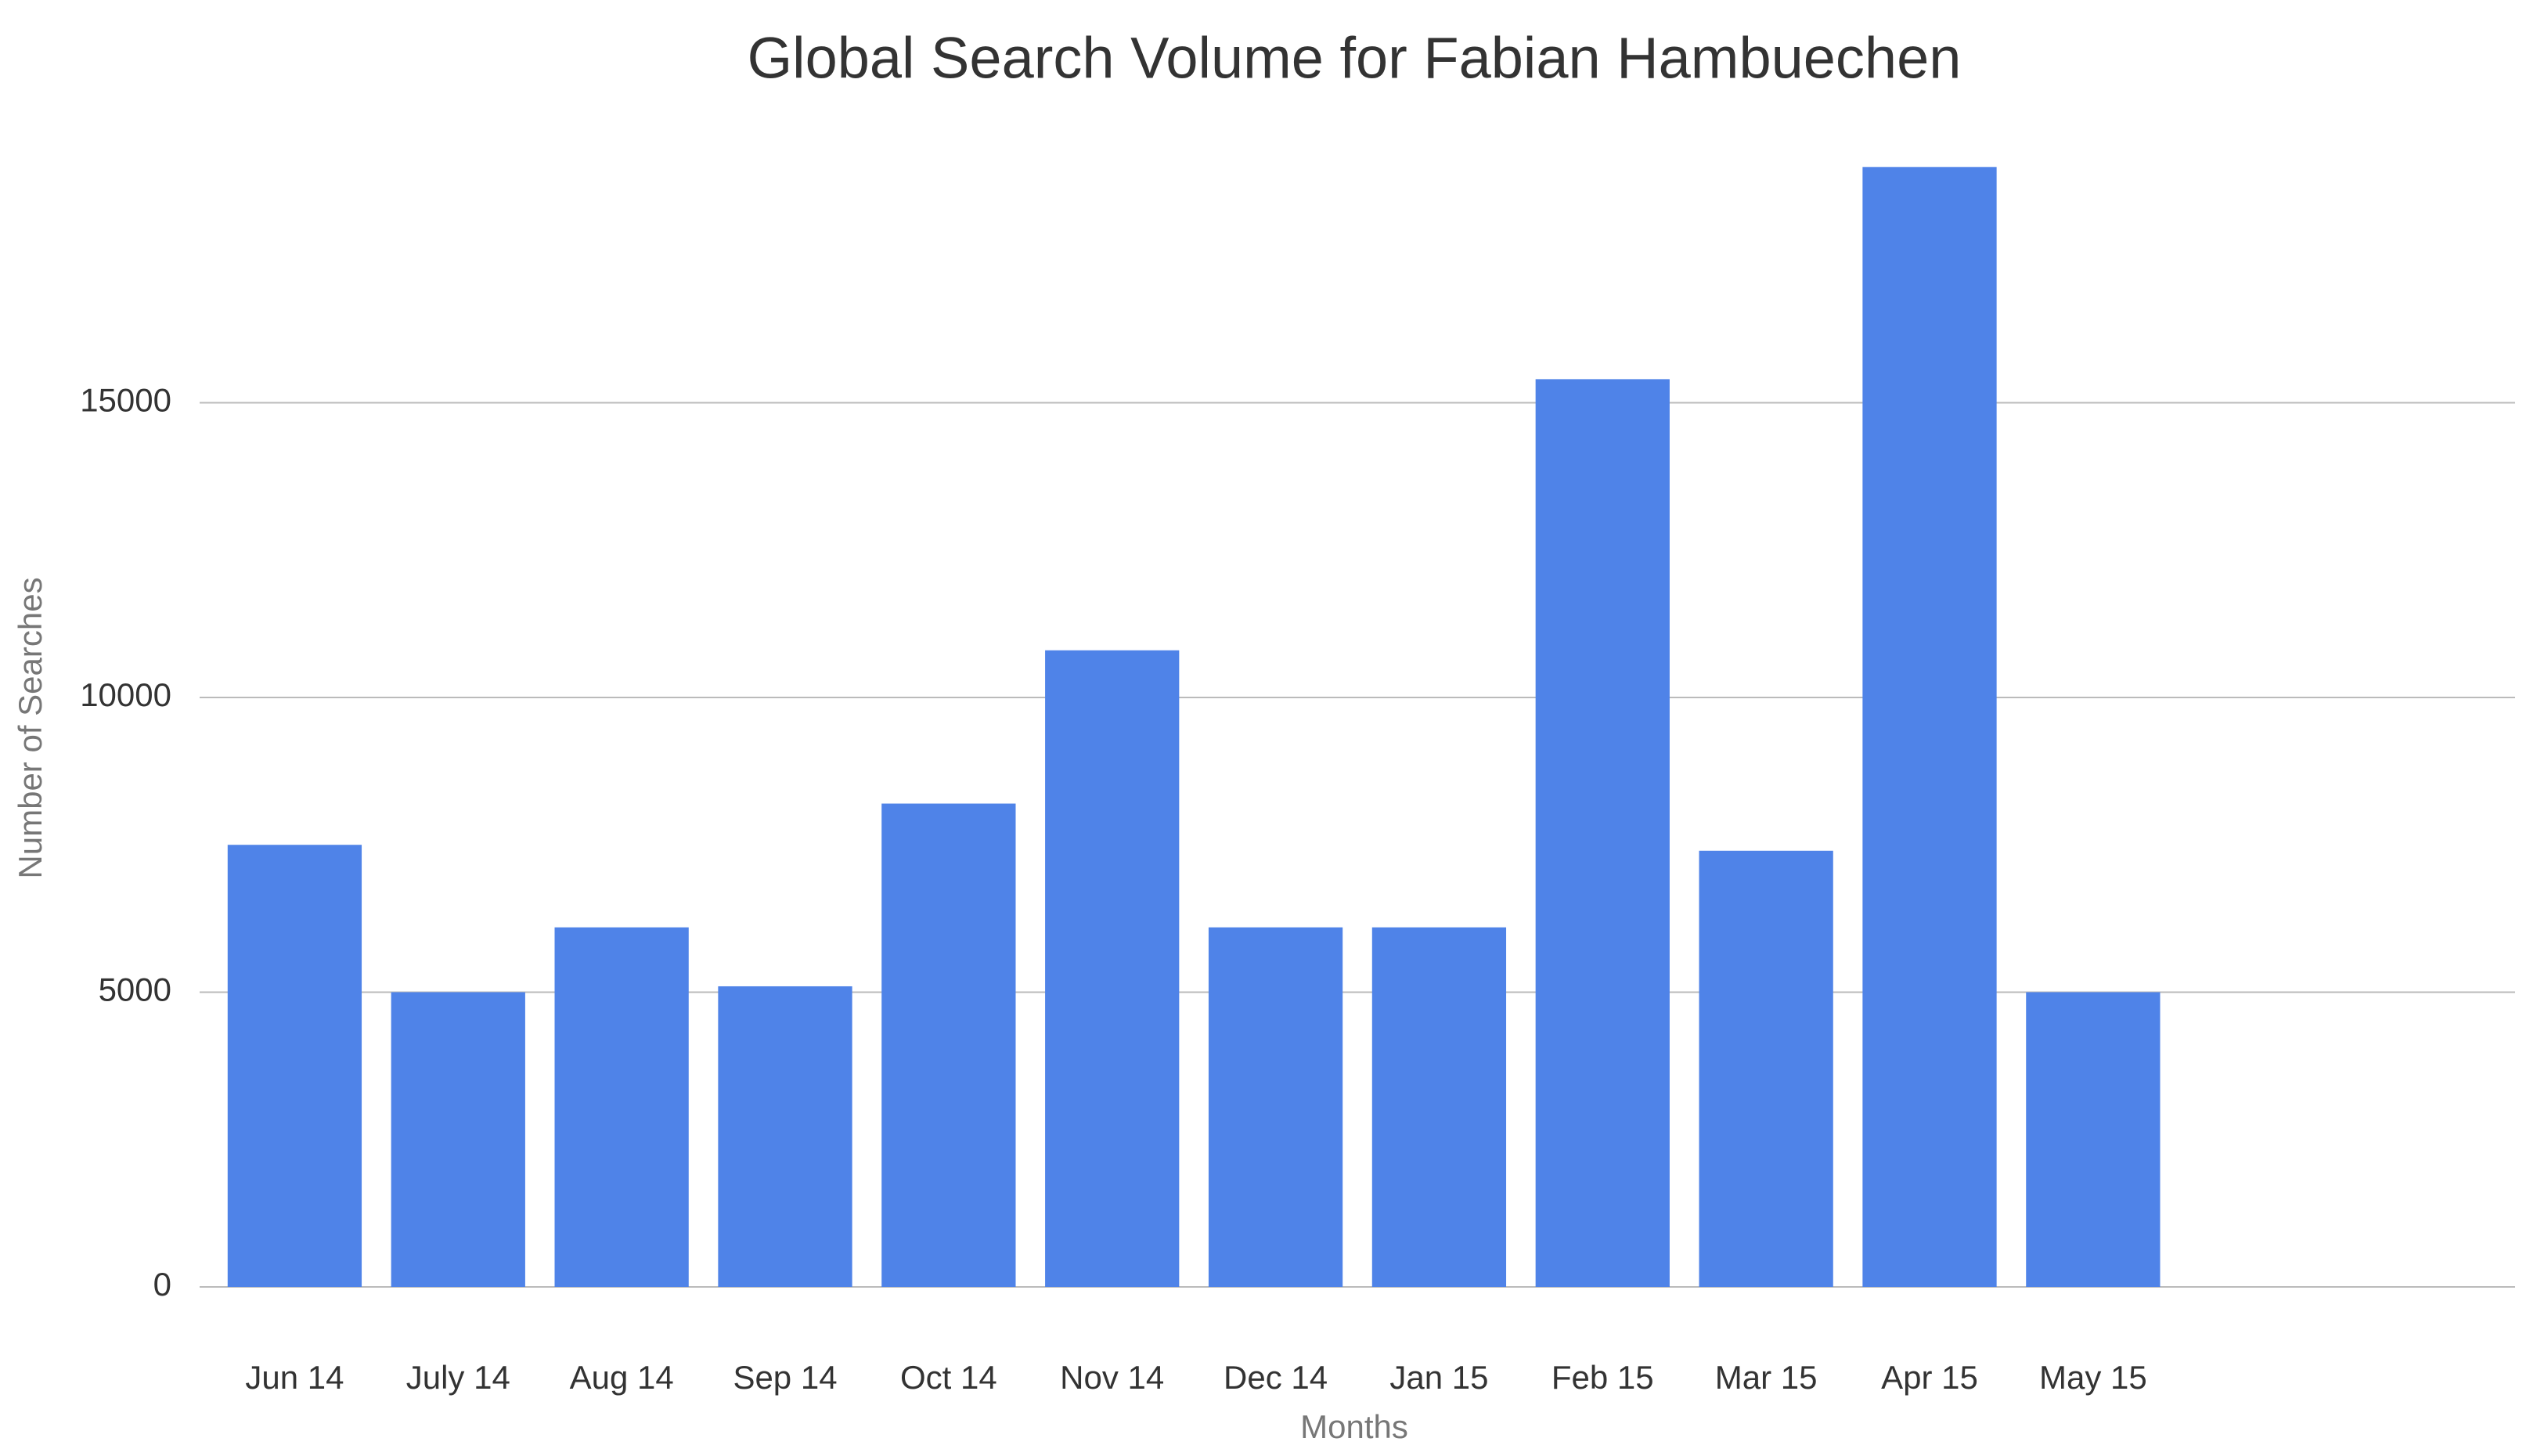  What do you see at coordinates (1276, 1377) in the screenshot?
I see `x-tick-label: Dec 14` at bounding box center [1276, 1377].